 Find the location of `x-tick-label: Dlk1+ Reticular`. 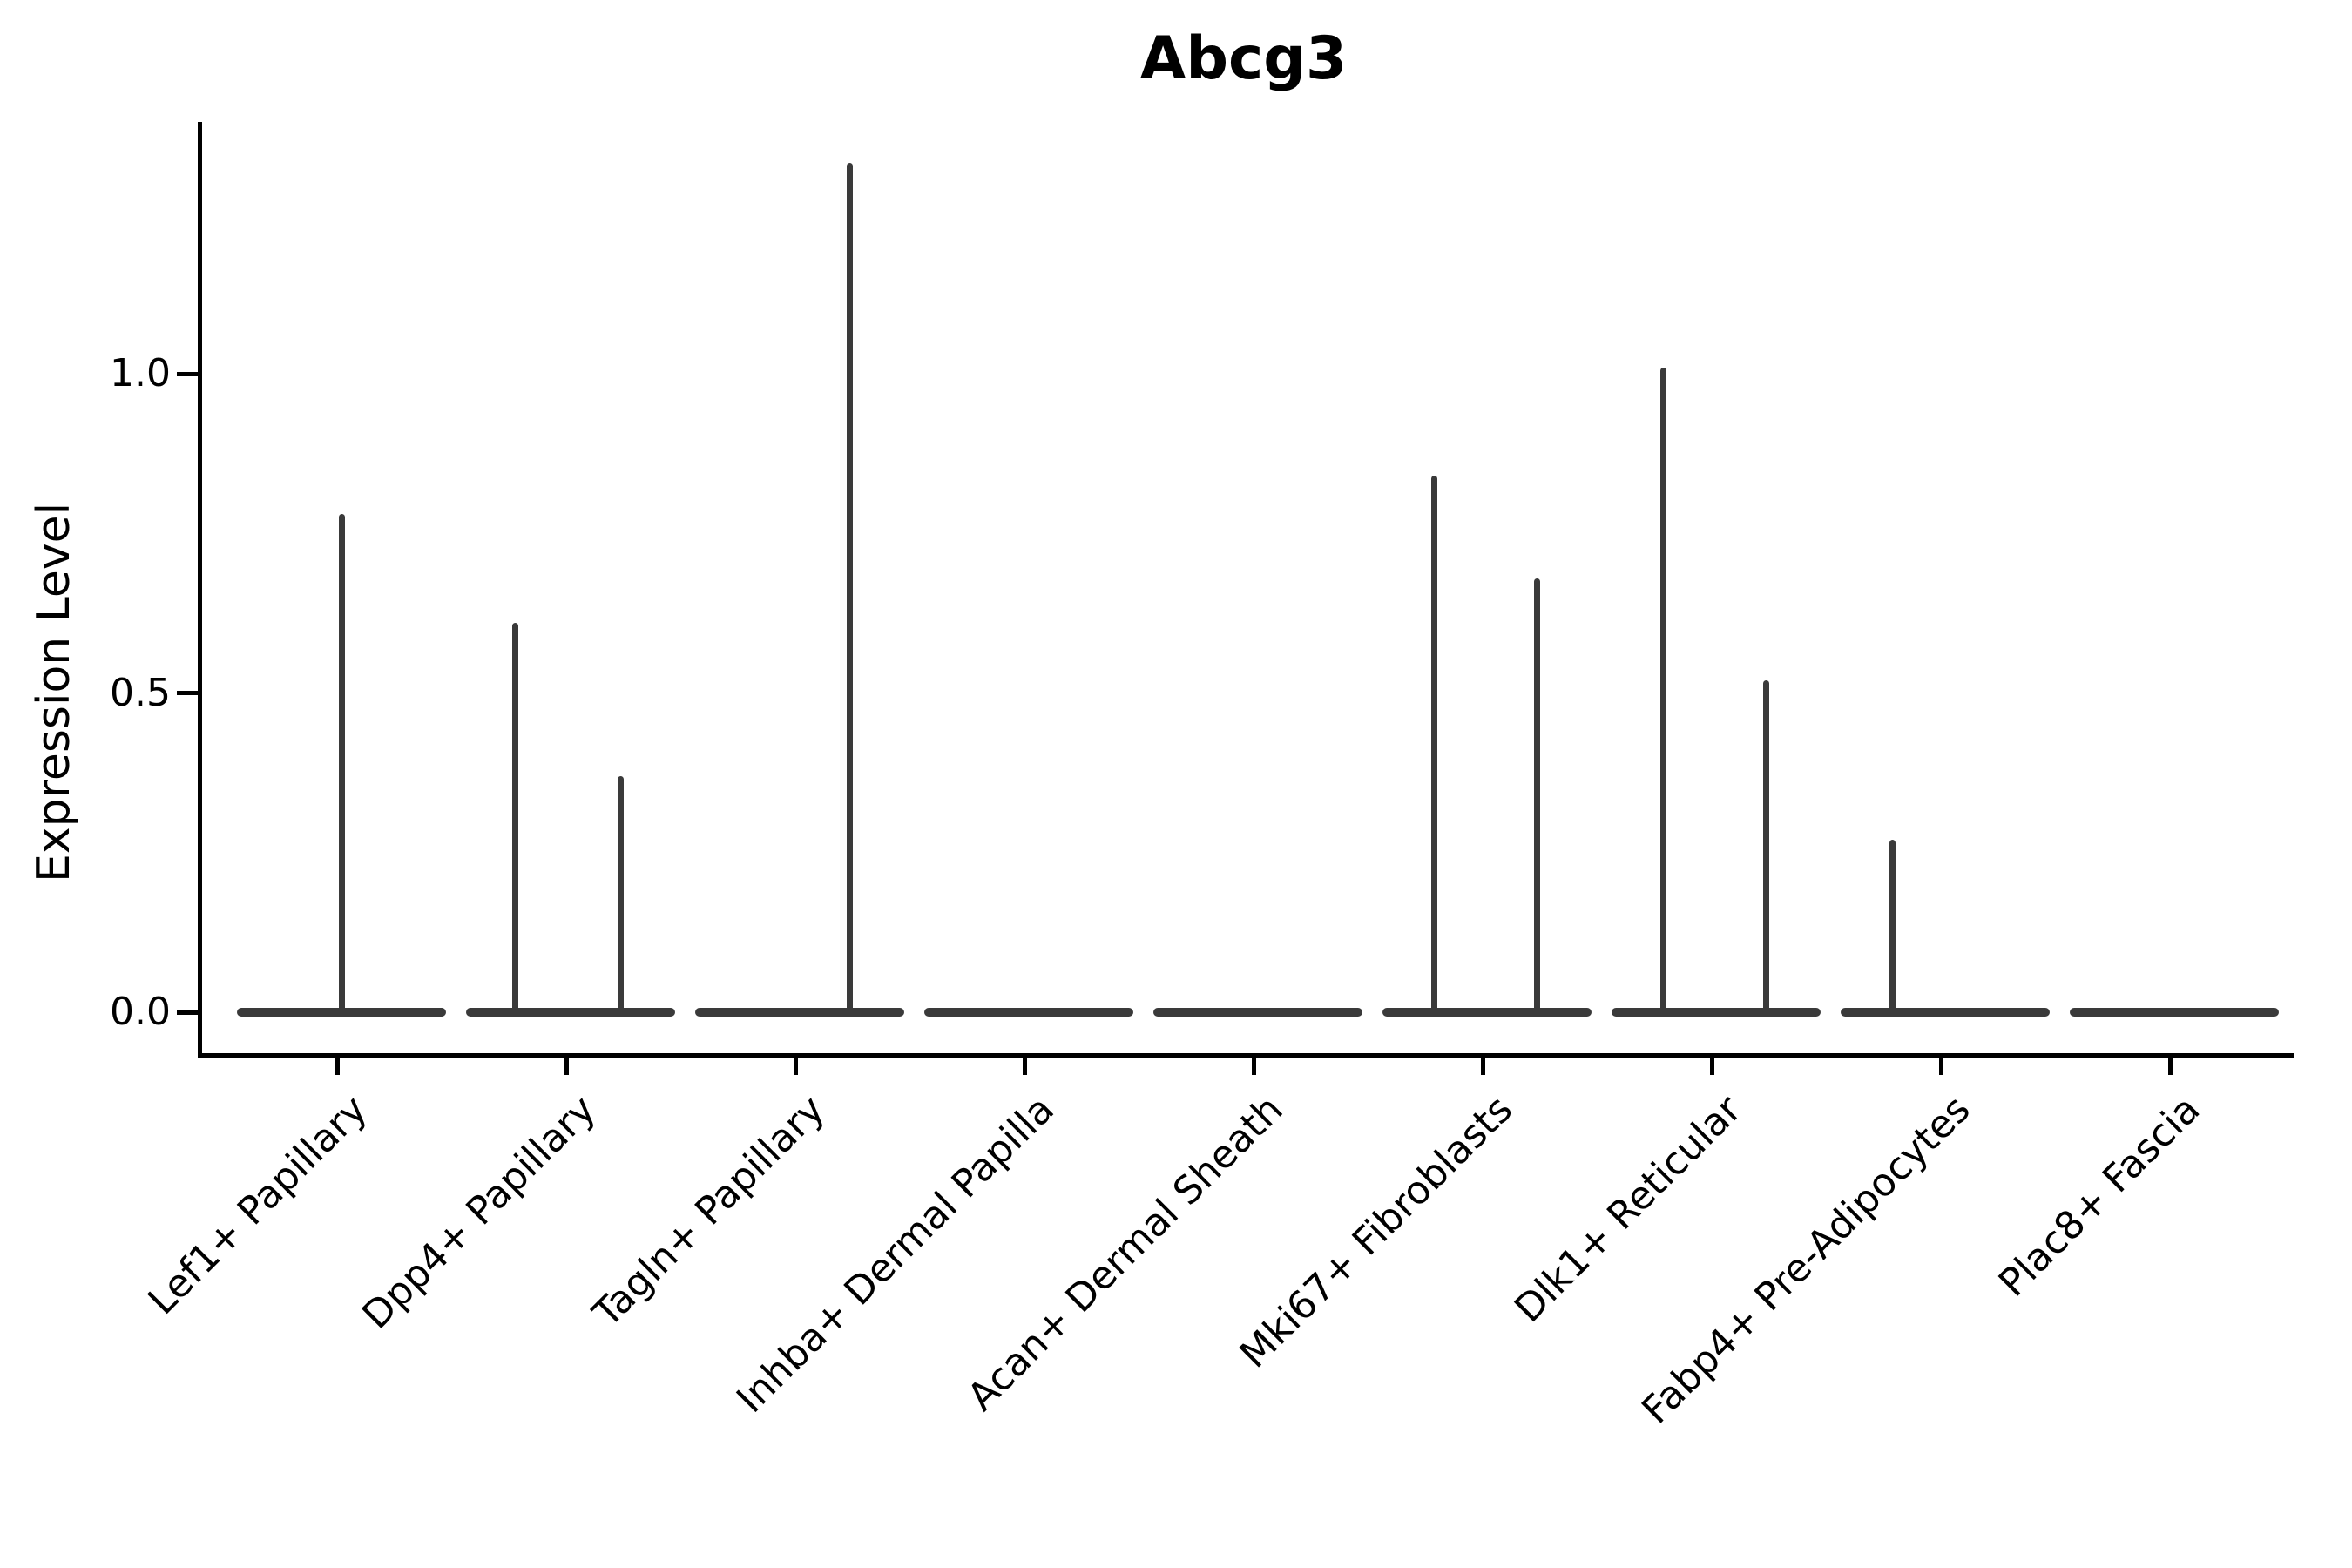

x-tick-label: Dlk1+ Reticular is located at coordinates (1628, 1209).